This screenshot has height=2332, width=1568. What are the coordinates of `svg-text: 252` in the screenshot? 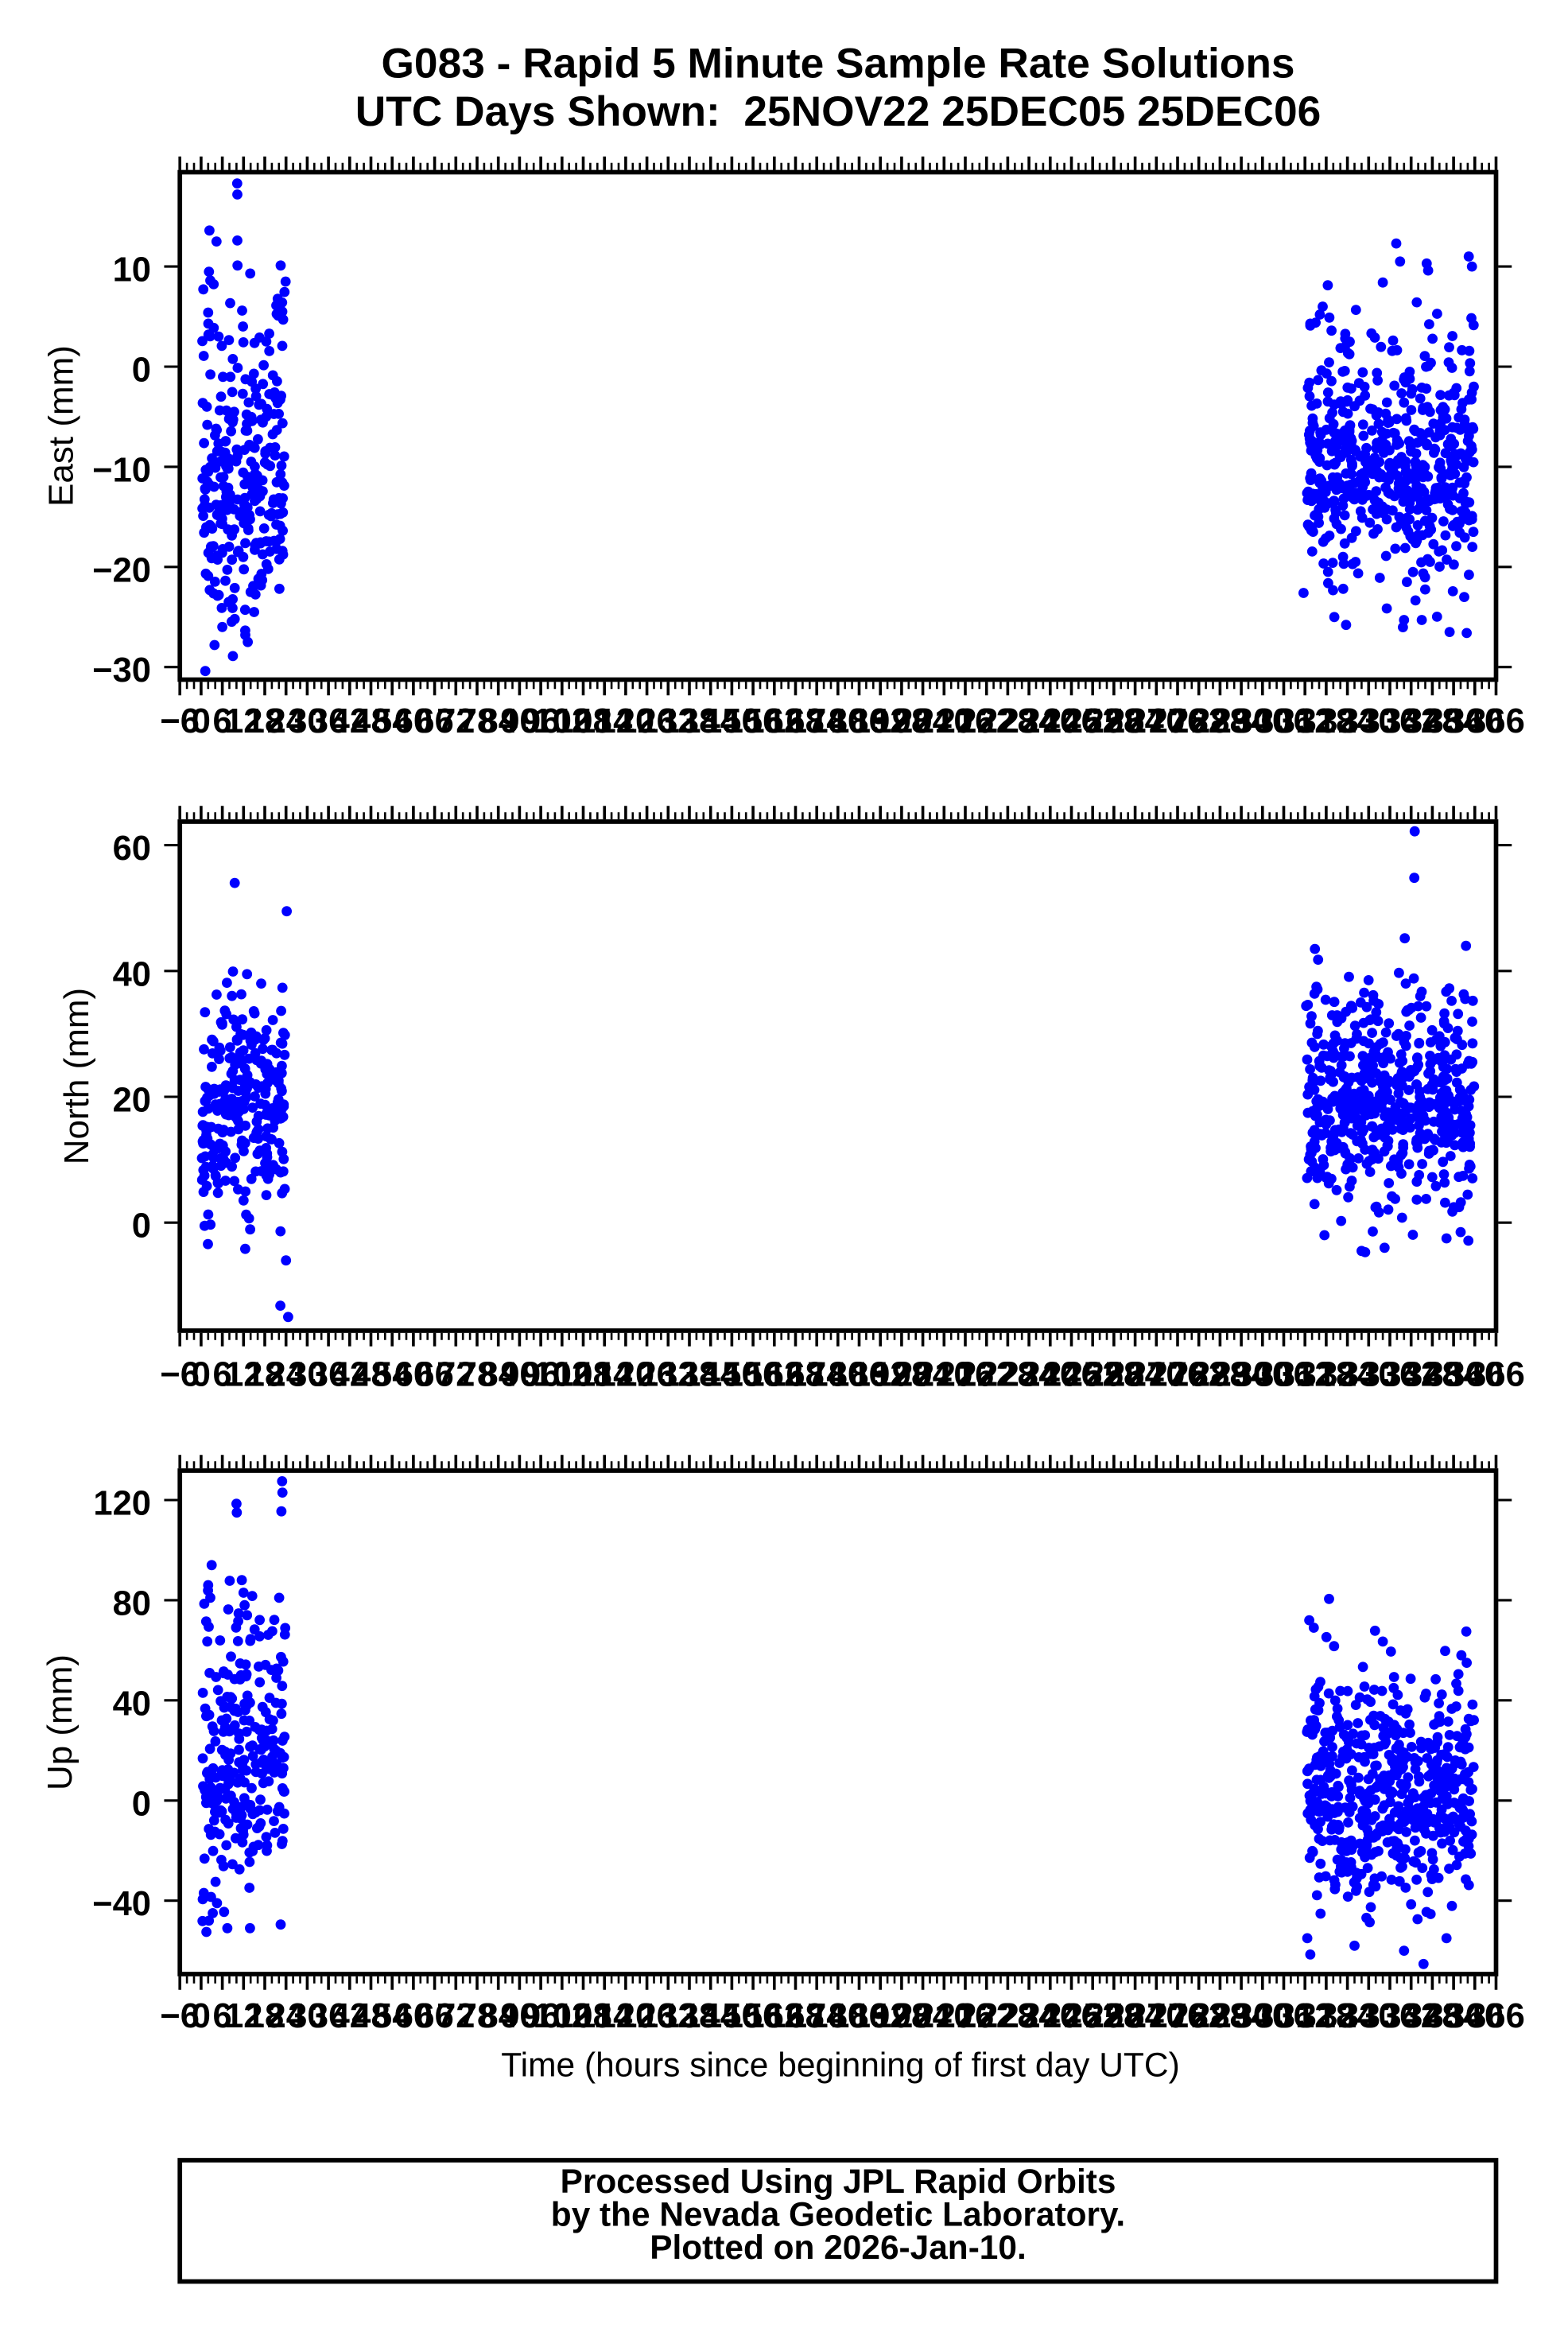 It's located at (1093, 721).